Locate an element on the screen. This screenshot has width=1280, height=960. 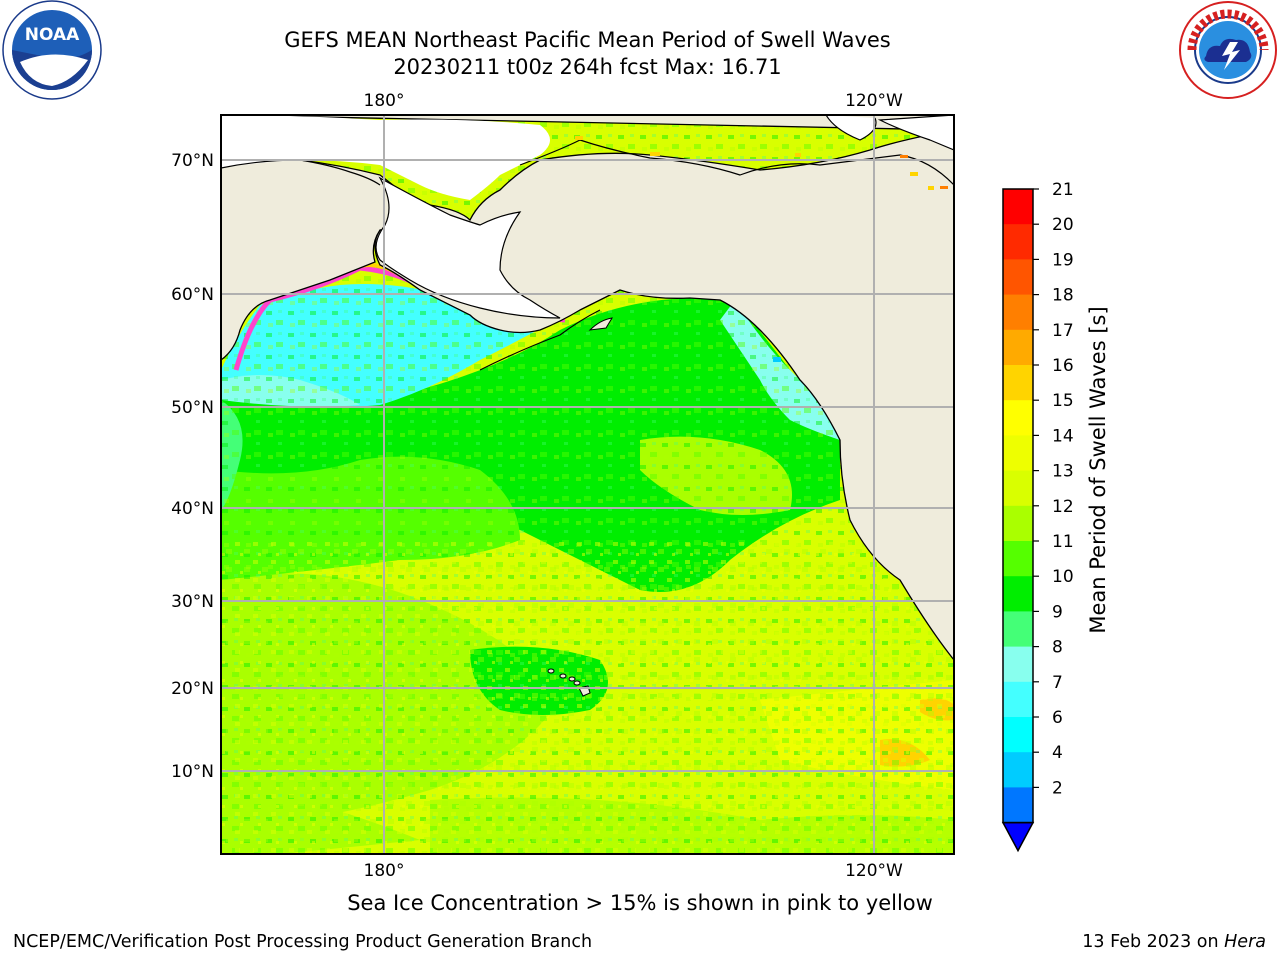
credit-machine: Hera is located at coordinates (1245, 942).